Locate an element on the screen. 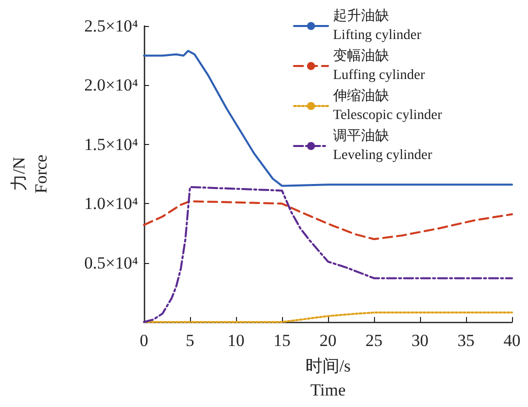  x-tick-label: 40 is located at coordinates (512, 340).